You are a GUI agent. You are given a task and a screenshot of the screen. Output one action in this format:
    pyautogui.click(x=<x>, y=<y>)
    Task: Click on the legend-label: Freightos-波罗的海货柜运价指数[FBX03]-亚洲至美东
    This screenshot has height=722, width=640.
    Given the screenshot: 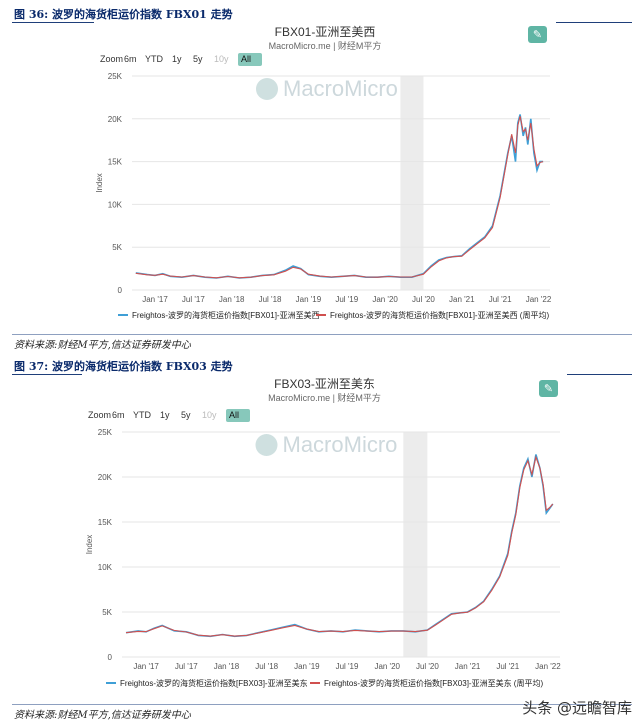 What is the action you would take?
    pyautogui.click(x=214, y=683)
    